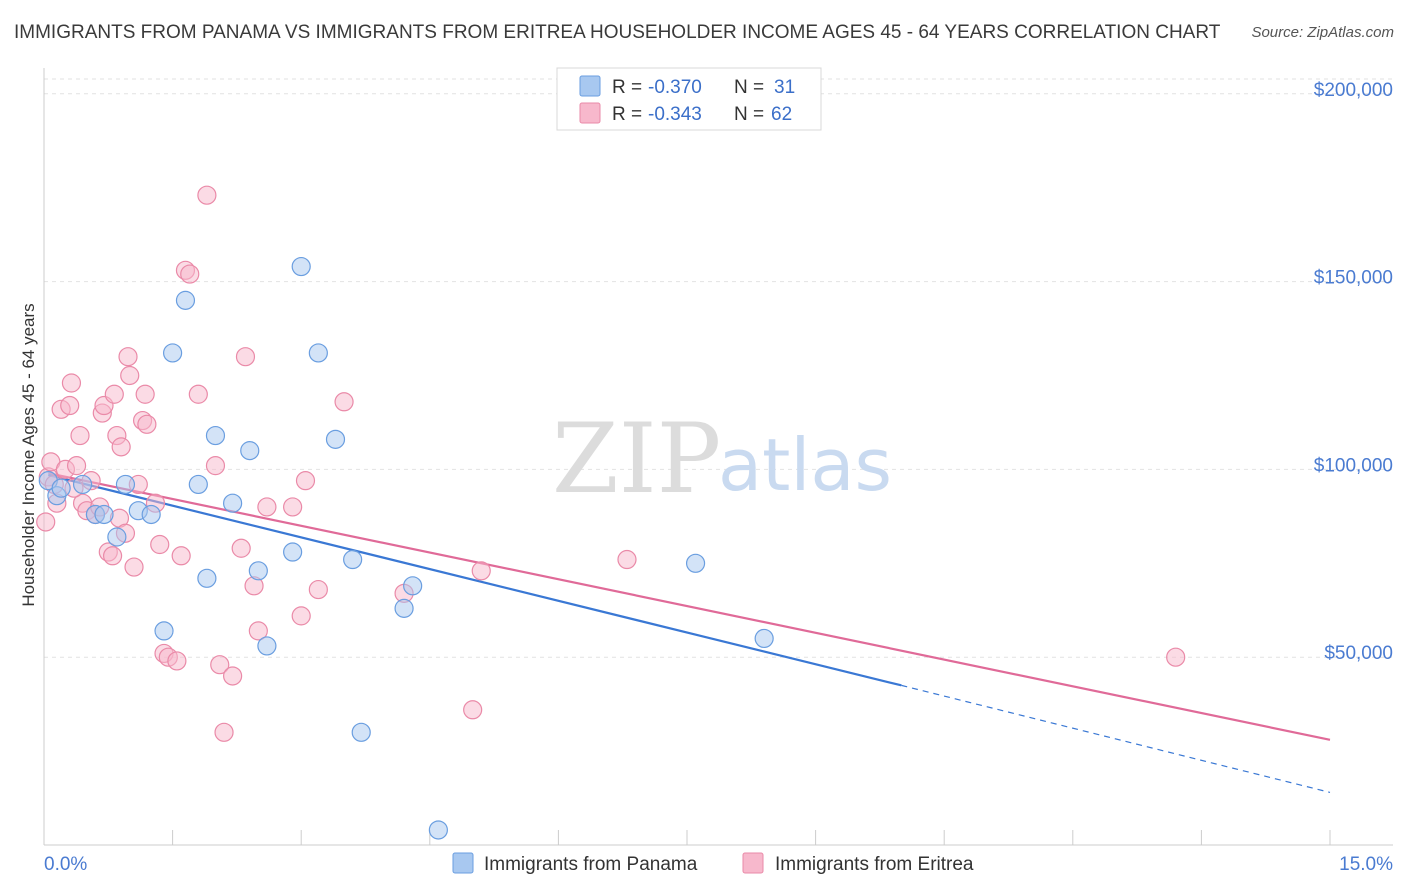 Image resolution: width=1406 pixels, height=892 pixels. I want to click on bottom-legend-panama-label: Immigrants from Panama, so click(591, 864).